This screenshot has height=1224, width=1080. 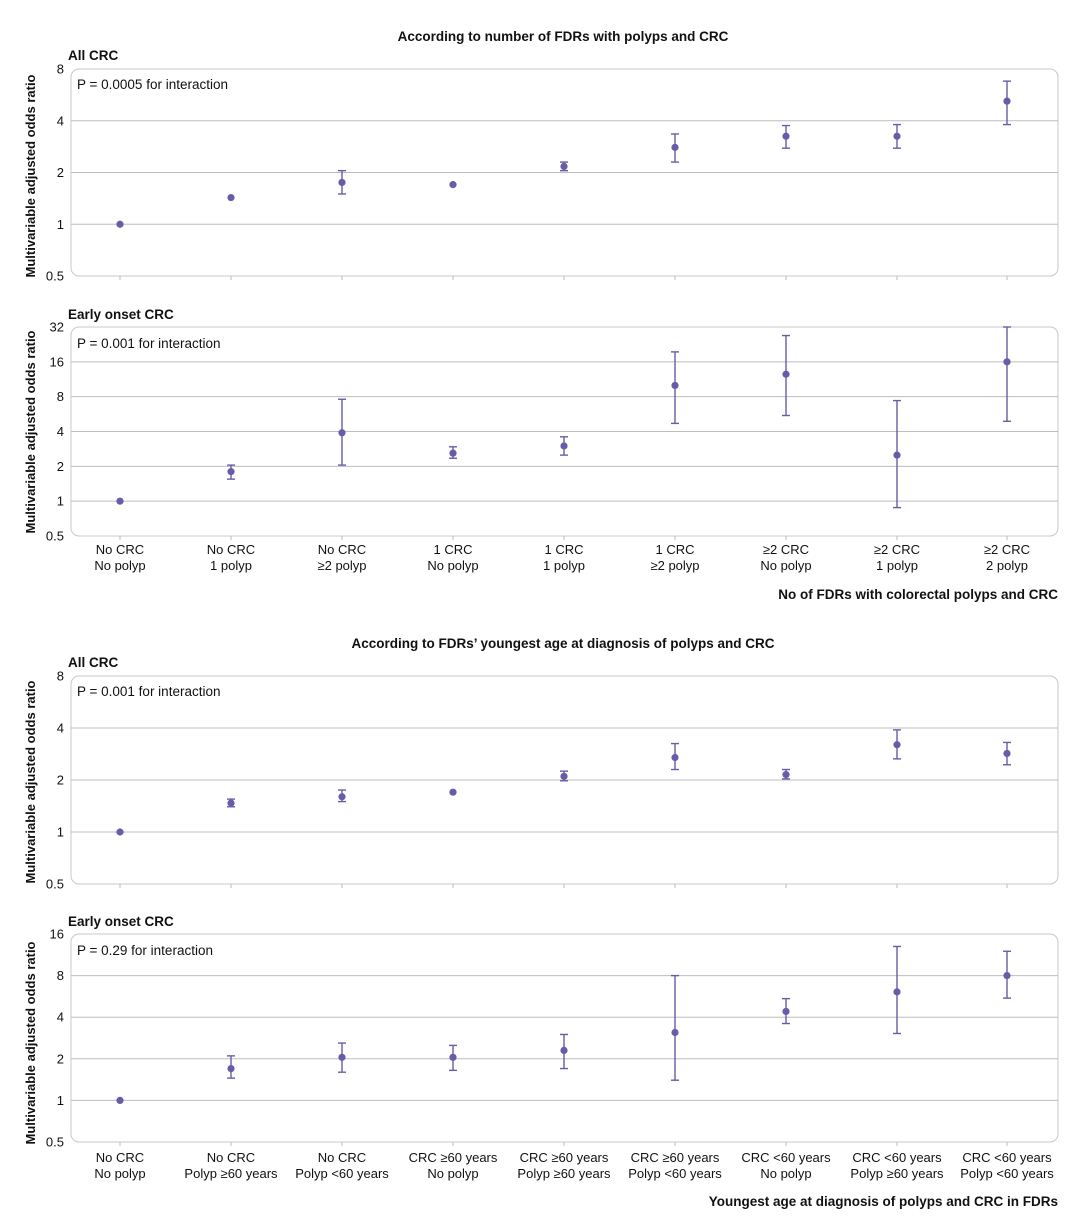 I want to click on panel-b1-title: All CRC, so click(x=93, y=662).